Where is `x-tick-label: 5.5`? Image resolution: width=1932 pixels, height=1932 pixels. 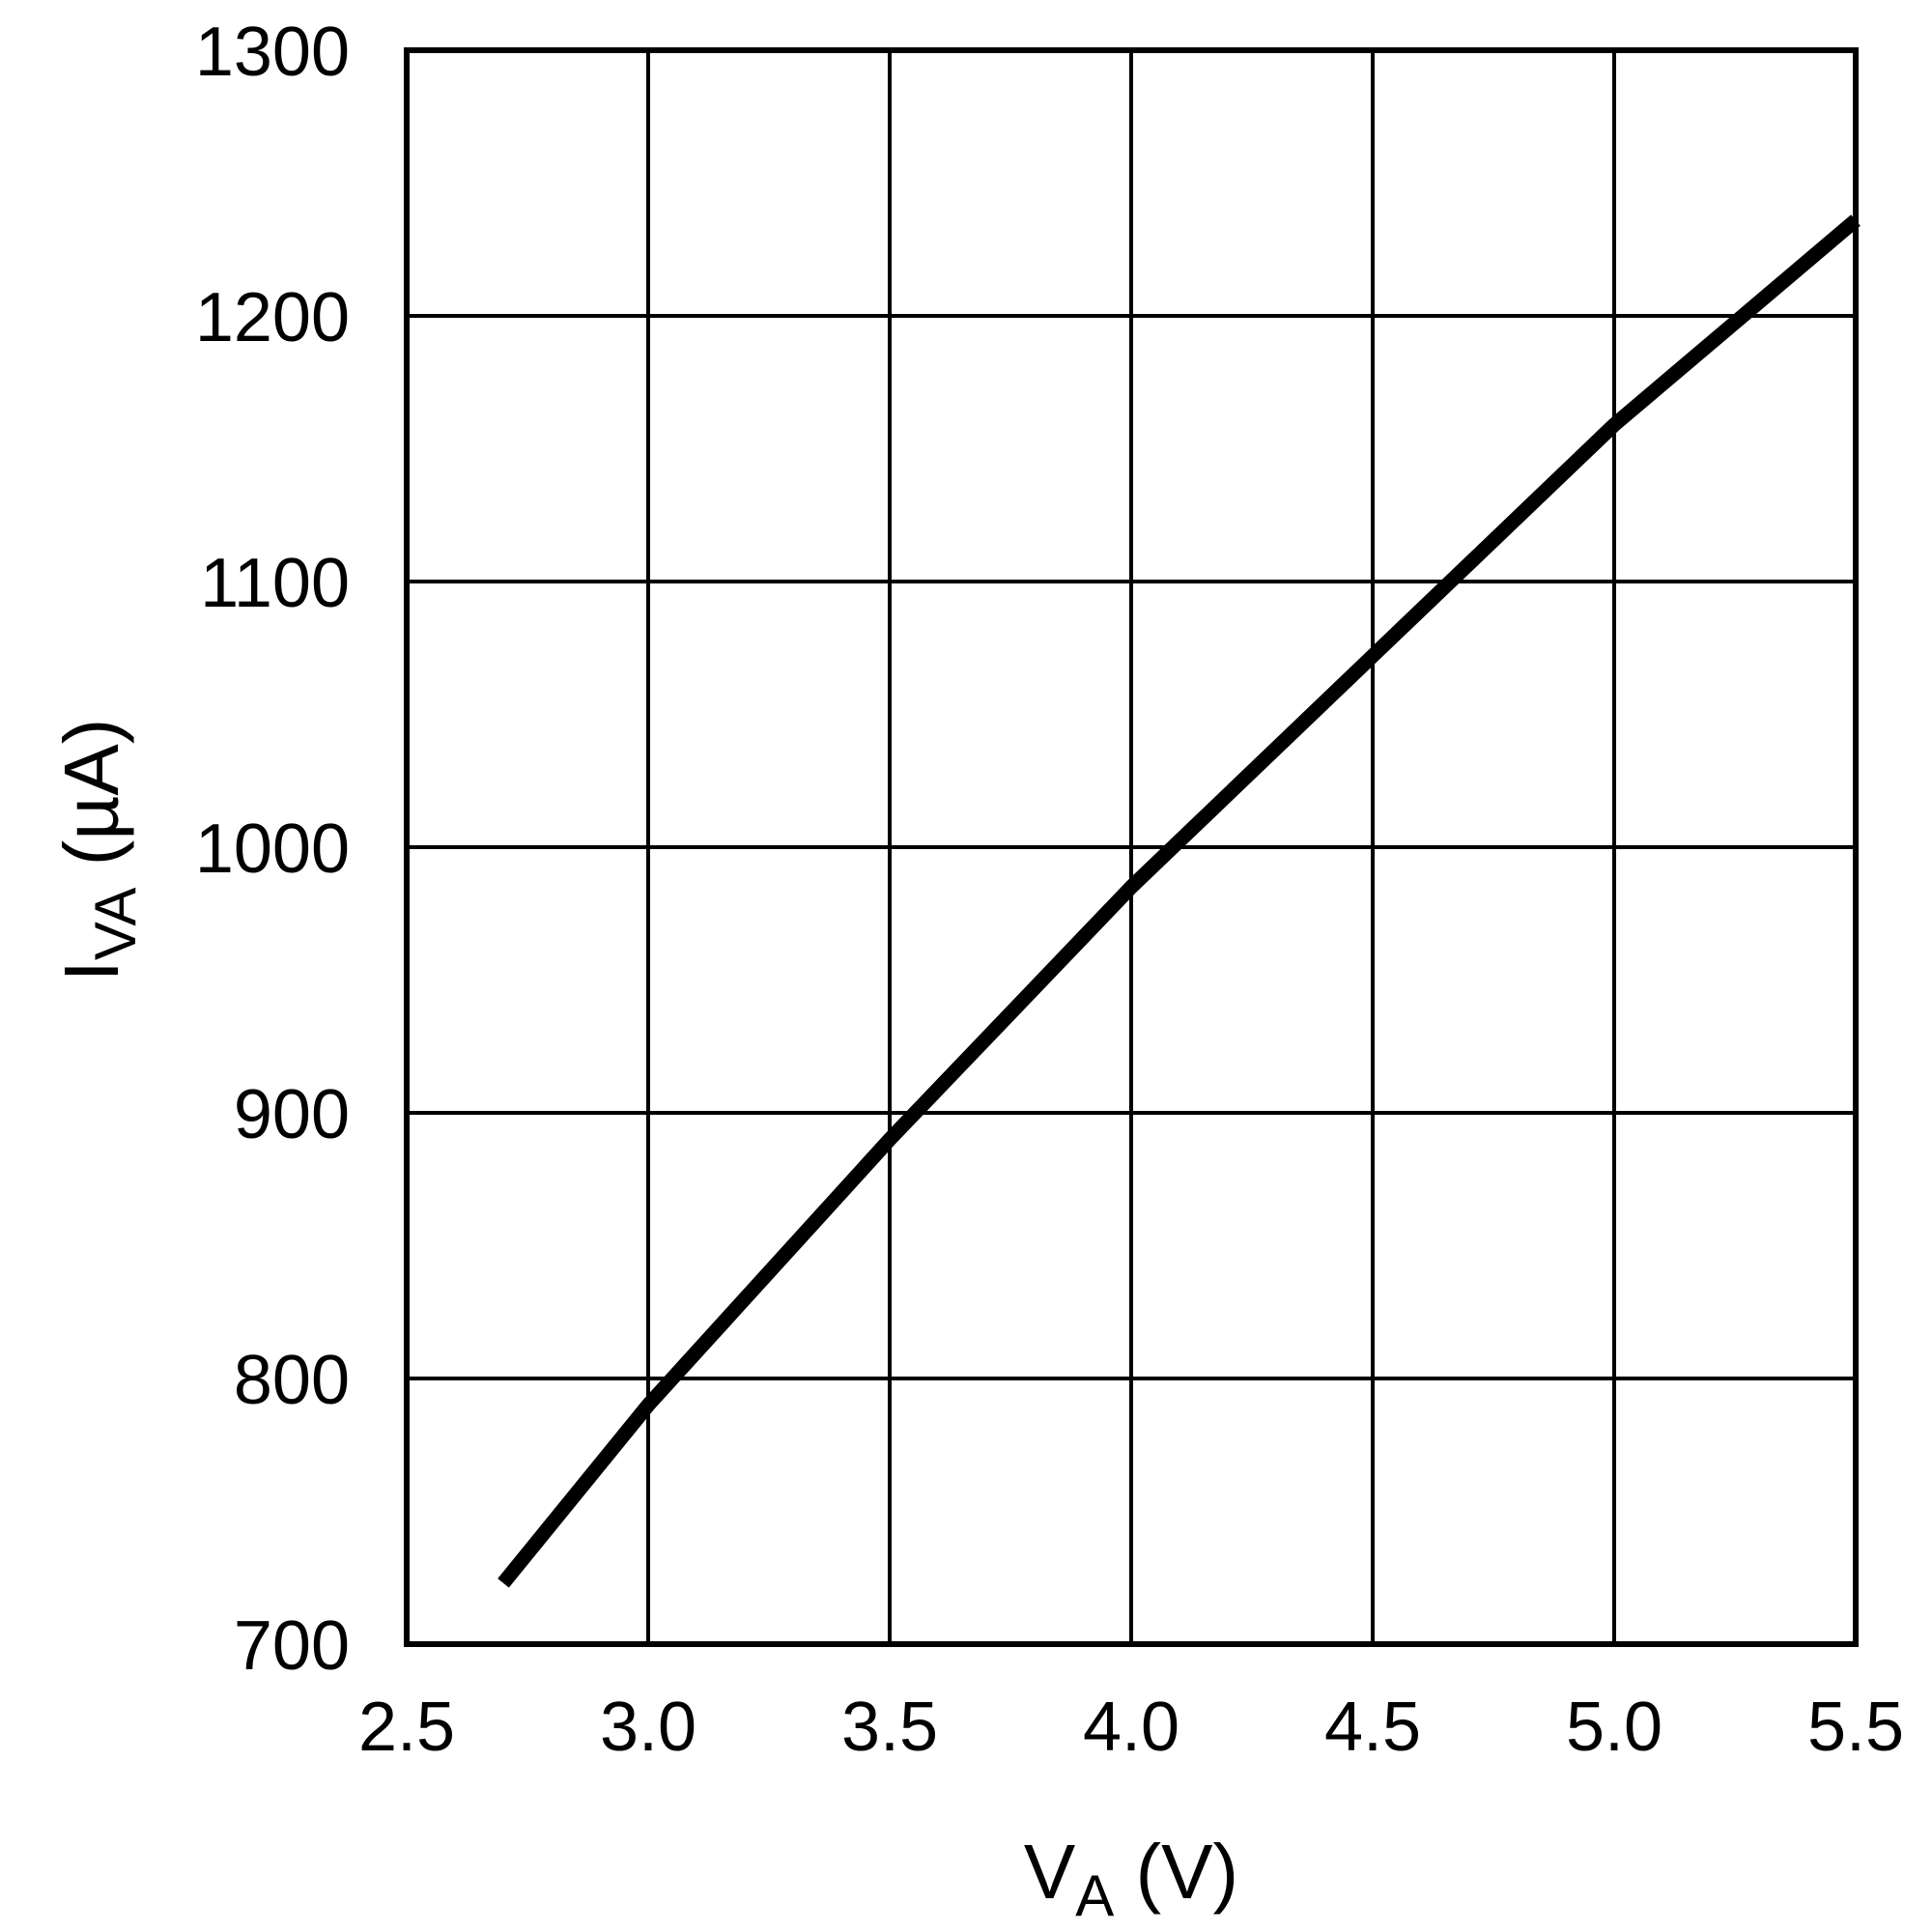
x-tick-label: 5.5 is located at coordinates (1855, 1727).